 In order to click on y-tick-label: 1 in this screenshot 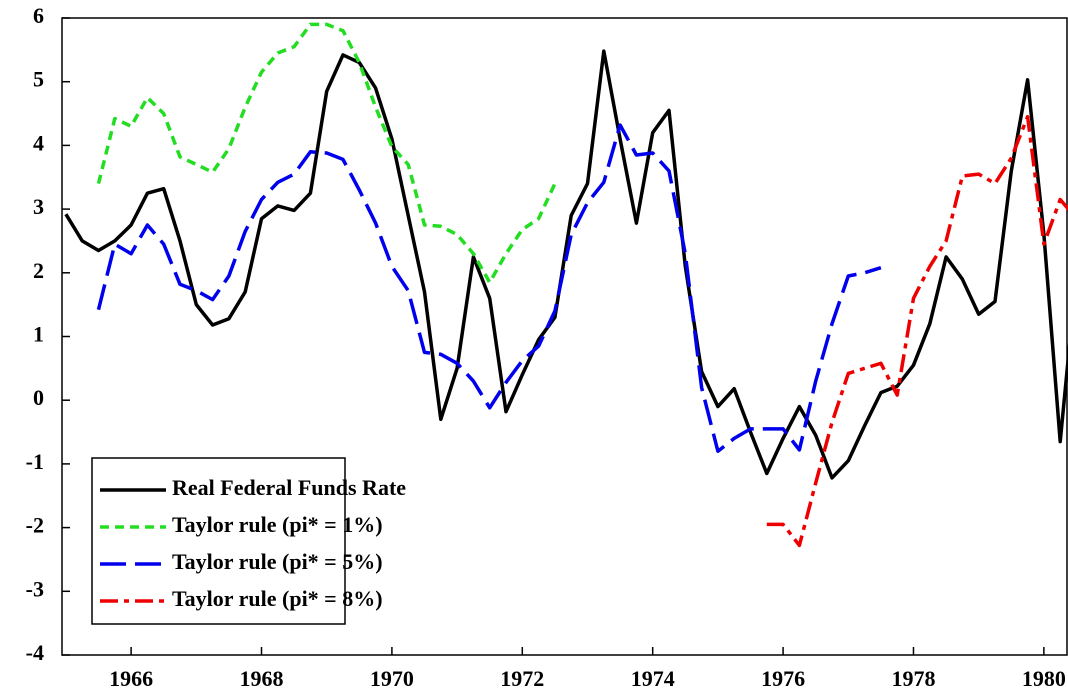, I will do `click(38, 334)`.